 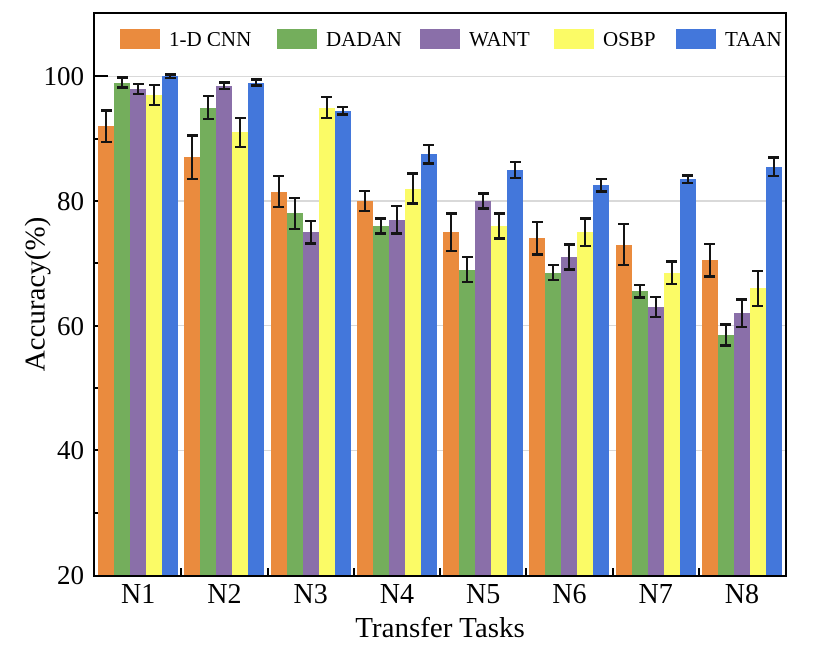 I want to click on bar-1-d-cnn-n1, so click(x=106, y=350).